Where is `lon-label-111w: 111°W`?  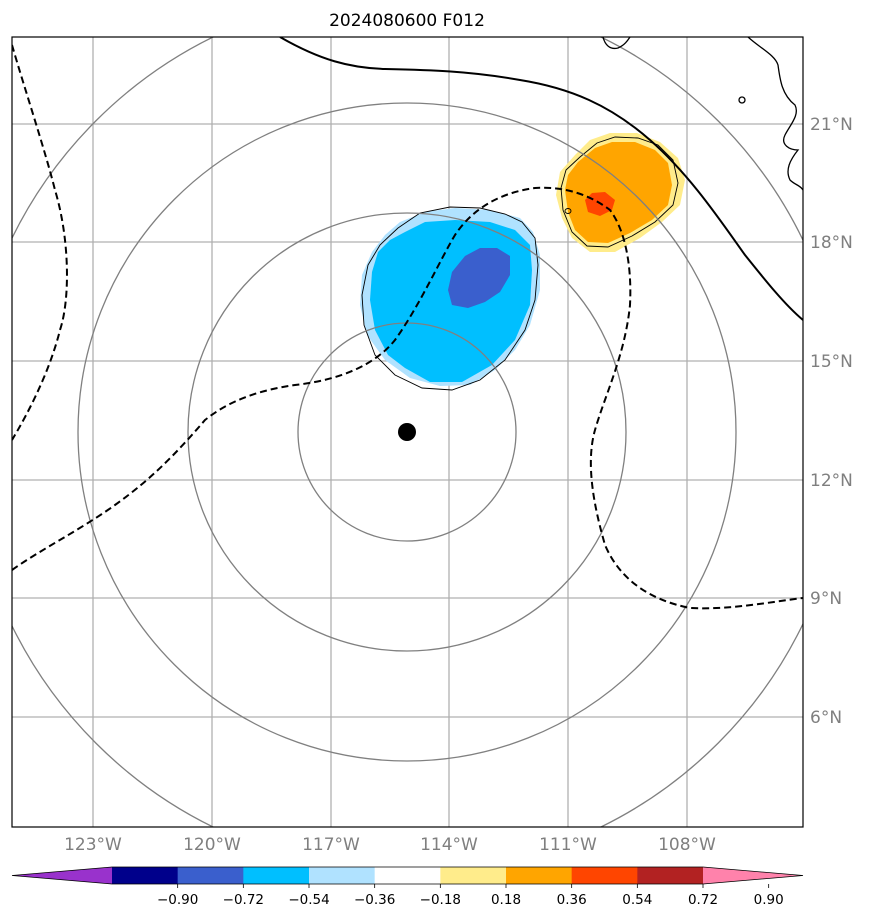
lon-label-111w: 111°W is located at coordinates (568, 845).